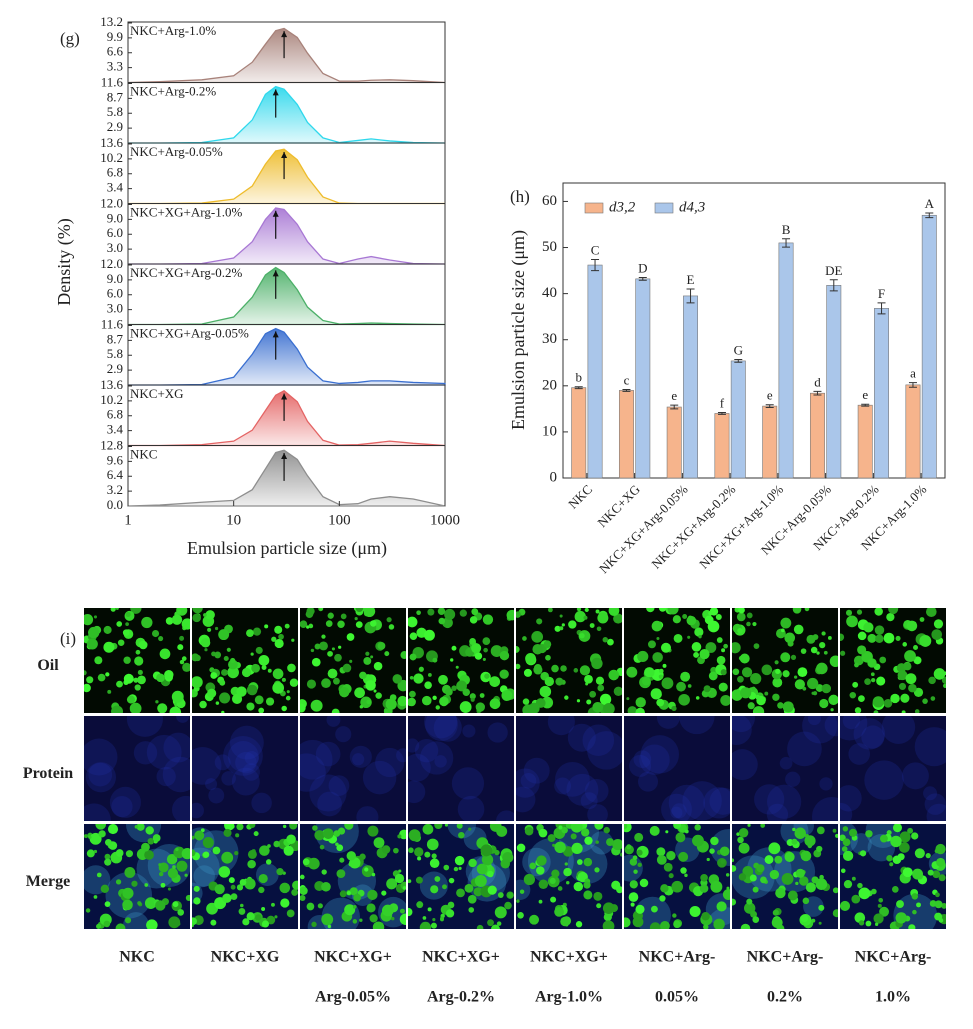  I want to click on y-tick-label: 13.2, so click(111, 21).